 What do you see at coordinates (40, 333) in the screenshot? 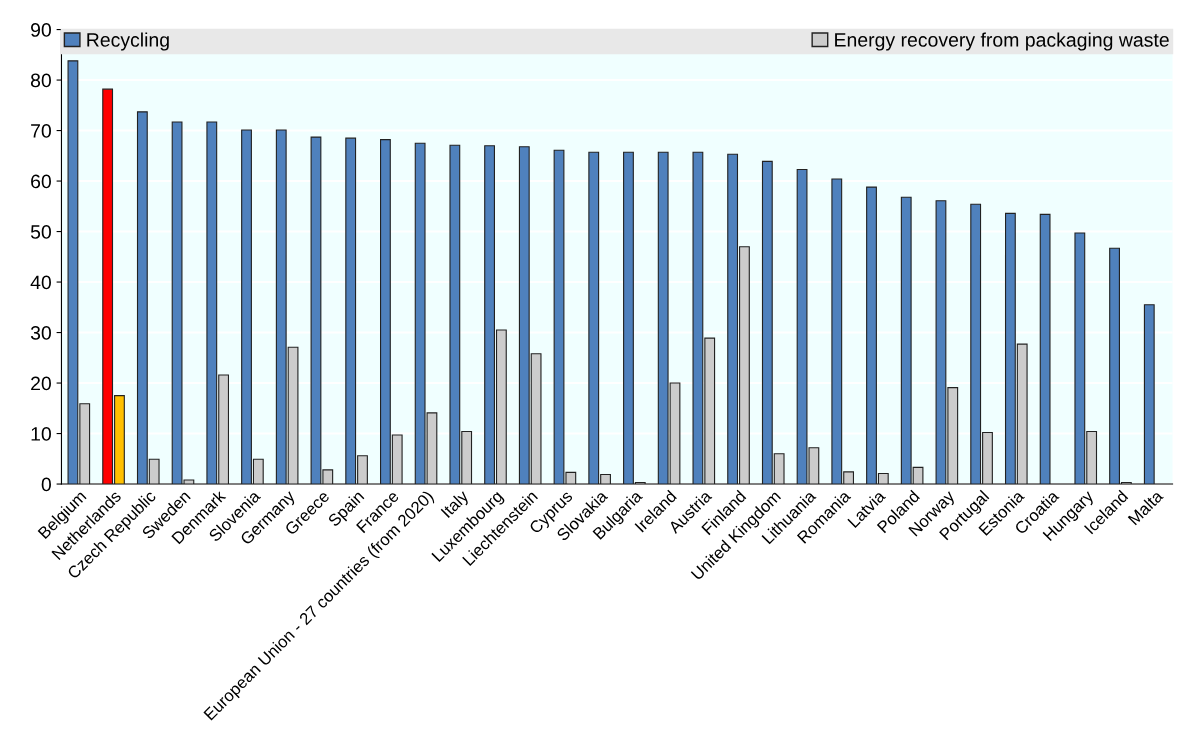
I see `y-tick-label: 30` at bounding box center [40, 333].